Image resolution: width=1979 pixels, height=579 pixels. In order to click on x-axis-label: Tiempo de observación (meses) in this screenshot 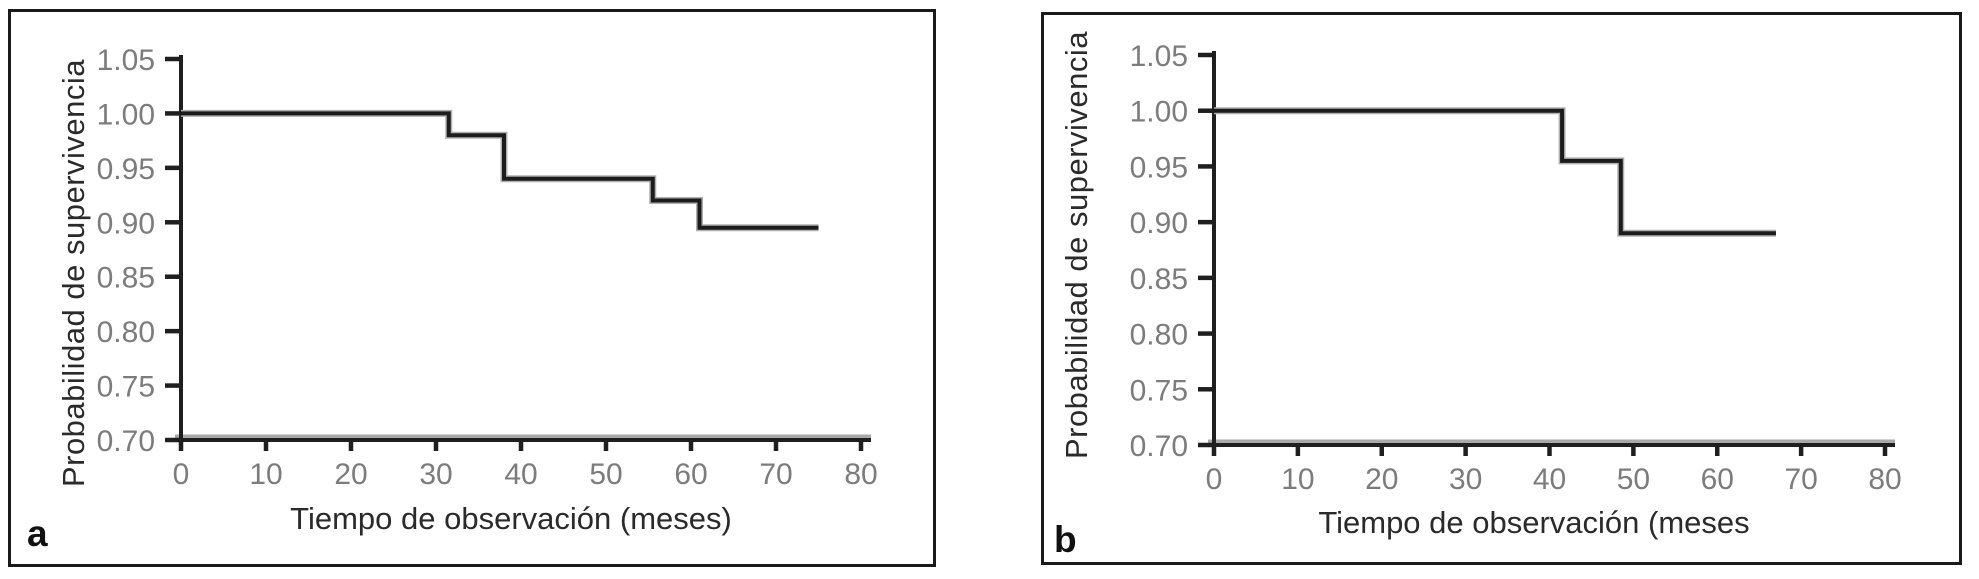, I will do `click(511, 518)`.